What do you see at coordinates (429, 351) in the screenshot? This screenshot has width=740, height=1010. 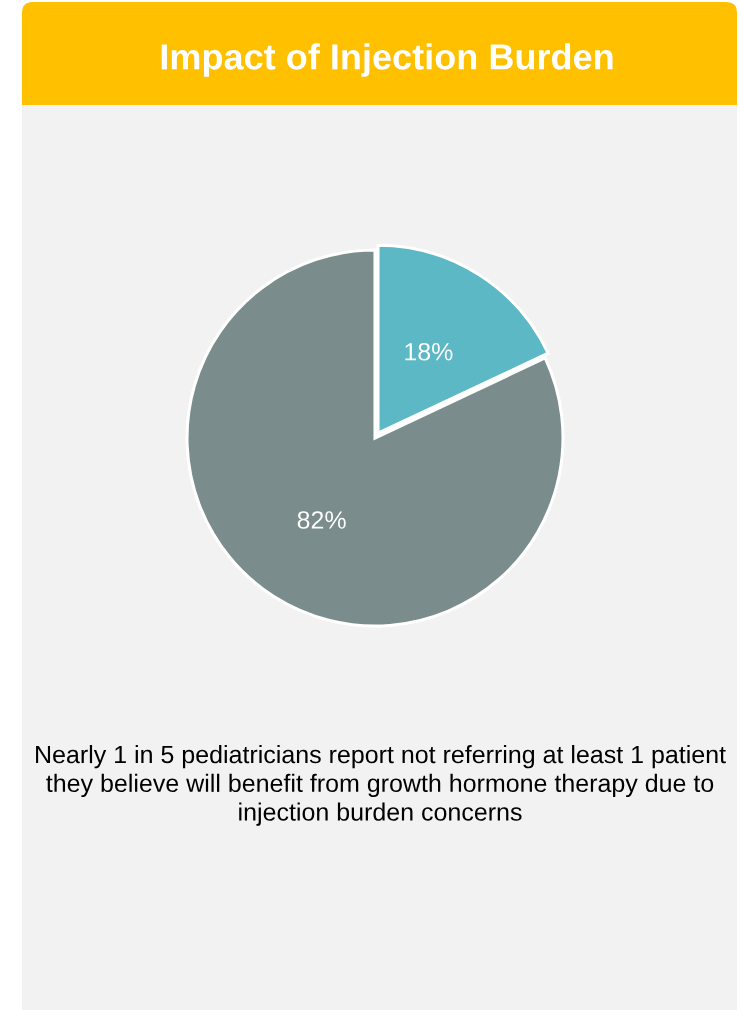 I see `data-label: 18%` at bounding box center [429, 351].